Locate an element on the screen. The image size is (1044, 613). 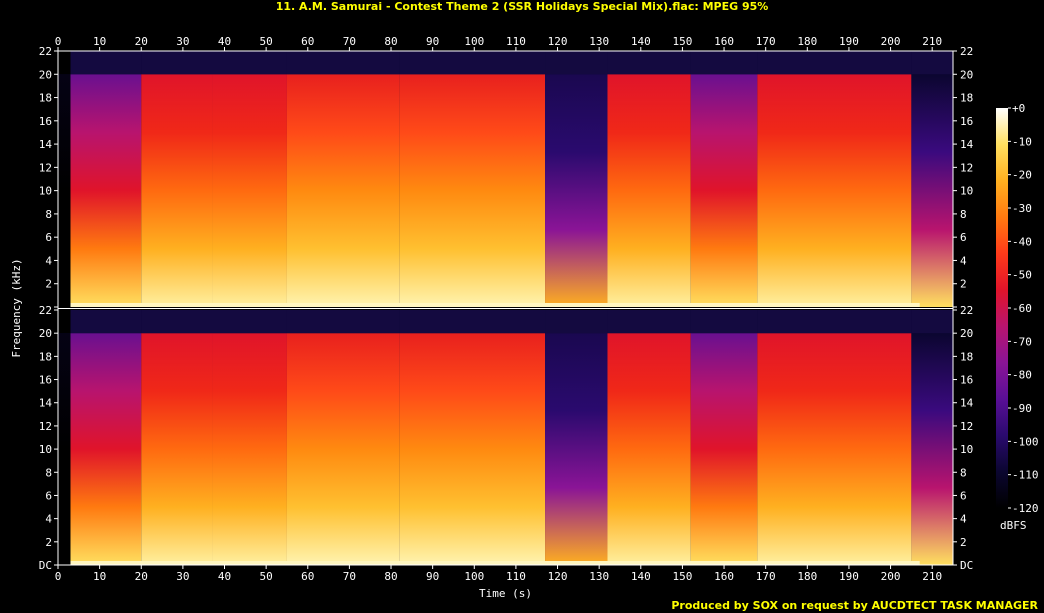
y-tick-label-left: DC is located at coordinates (45, 565).